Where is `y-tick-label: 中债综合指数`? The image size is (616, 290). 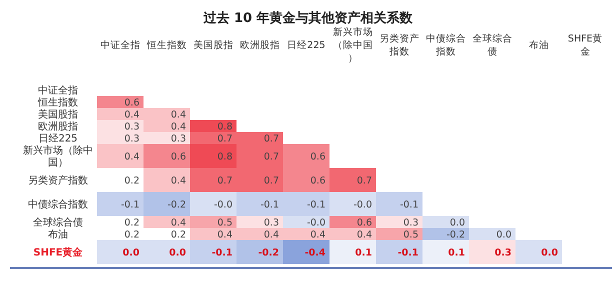 y-tick-label: 中债综合指数 is located at coordinates (58, 204).